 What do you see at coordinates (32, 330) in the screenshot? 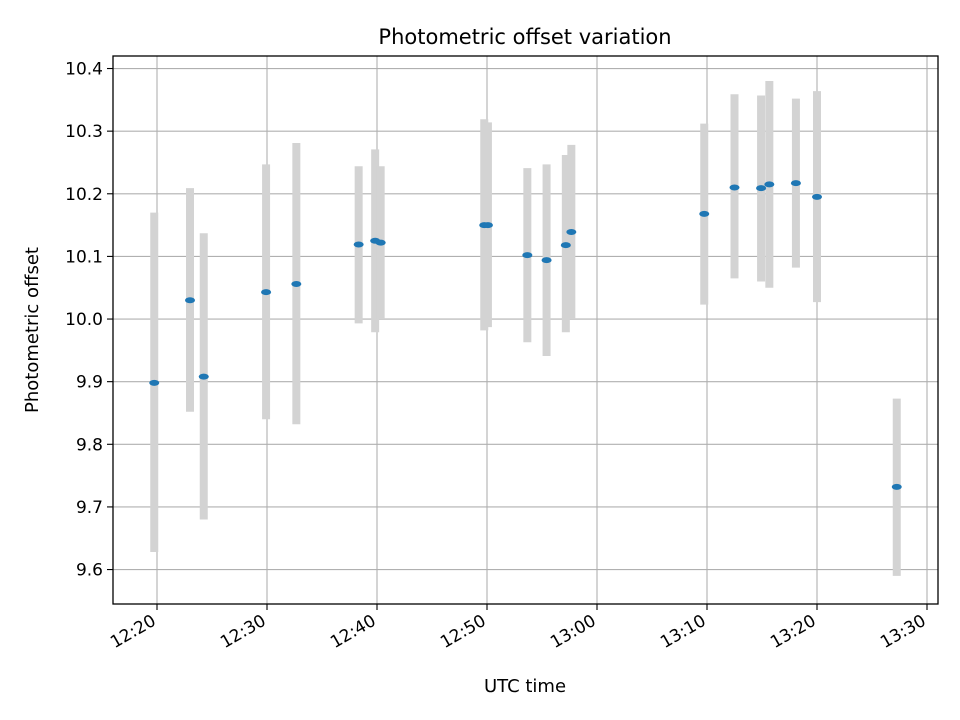
I see `y-axis-label: Photometric offset` at bounding box center [32, 330].